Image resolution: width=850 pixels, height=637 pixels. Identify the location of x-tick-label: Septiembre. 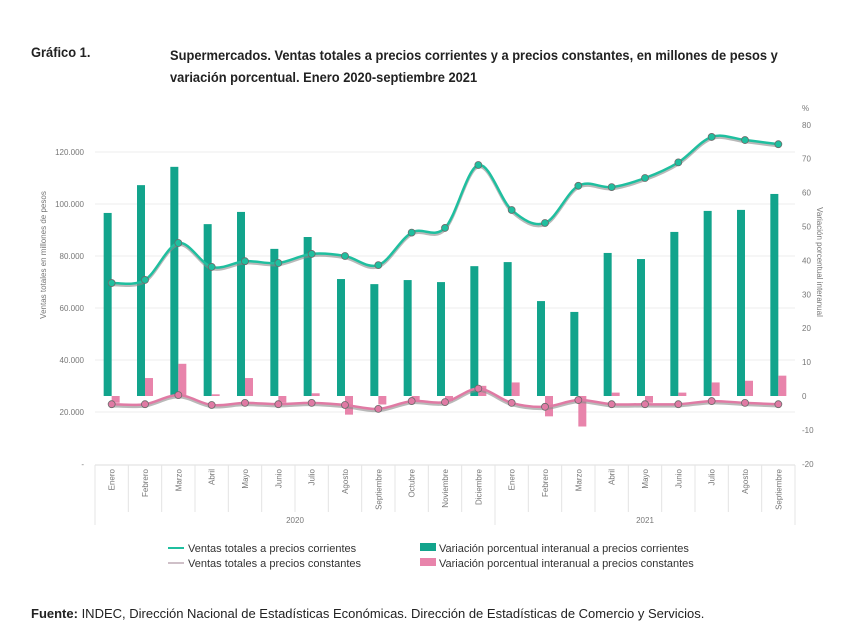
(778, 488).